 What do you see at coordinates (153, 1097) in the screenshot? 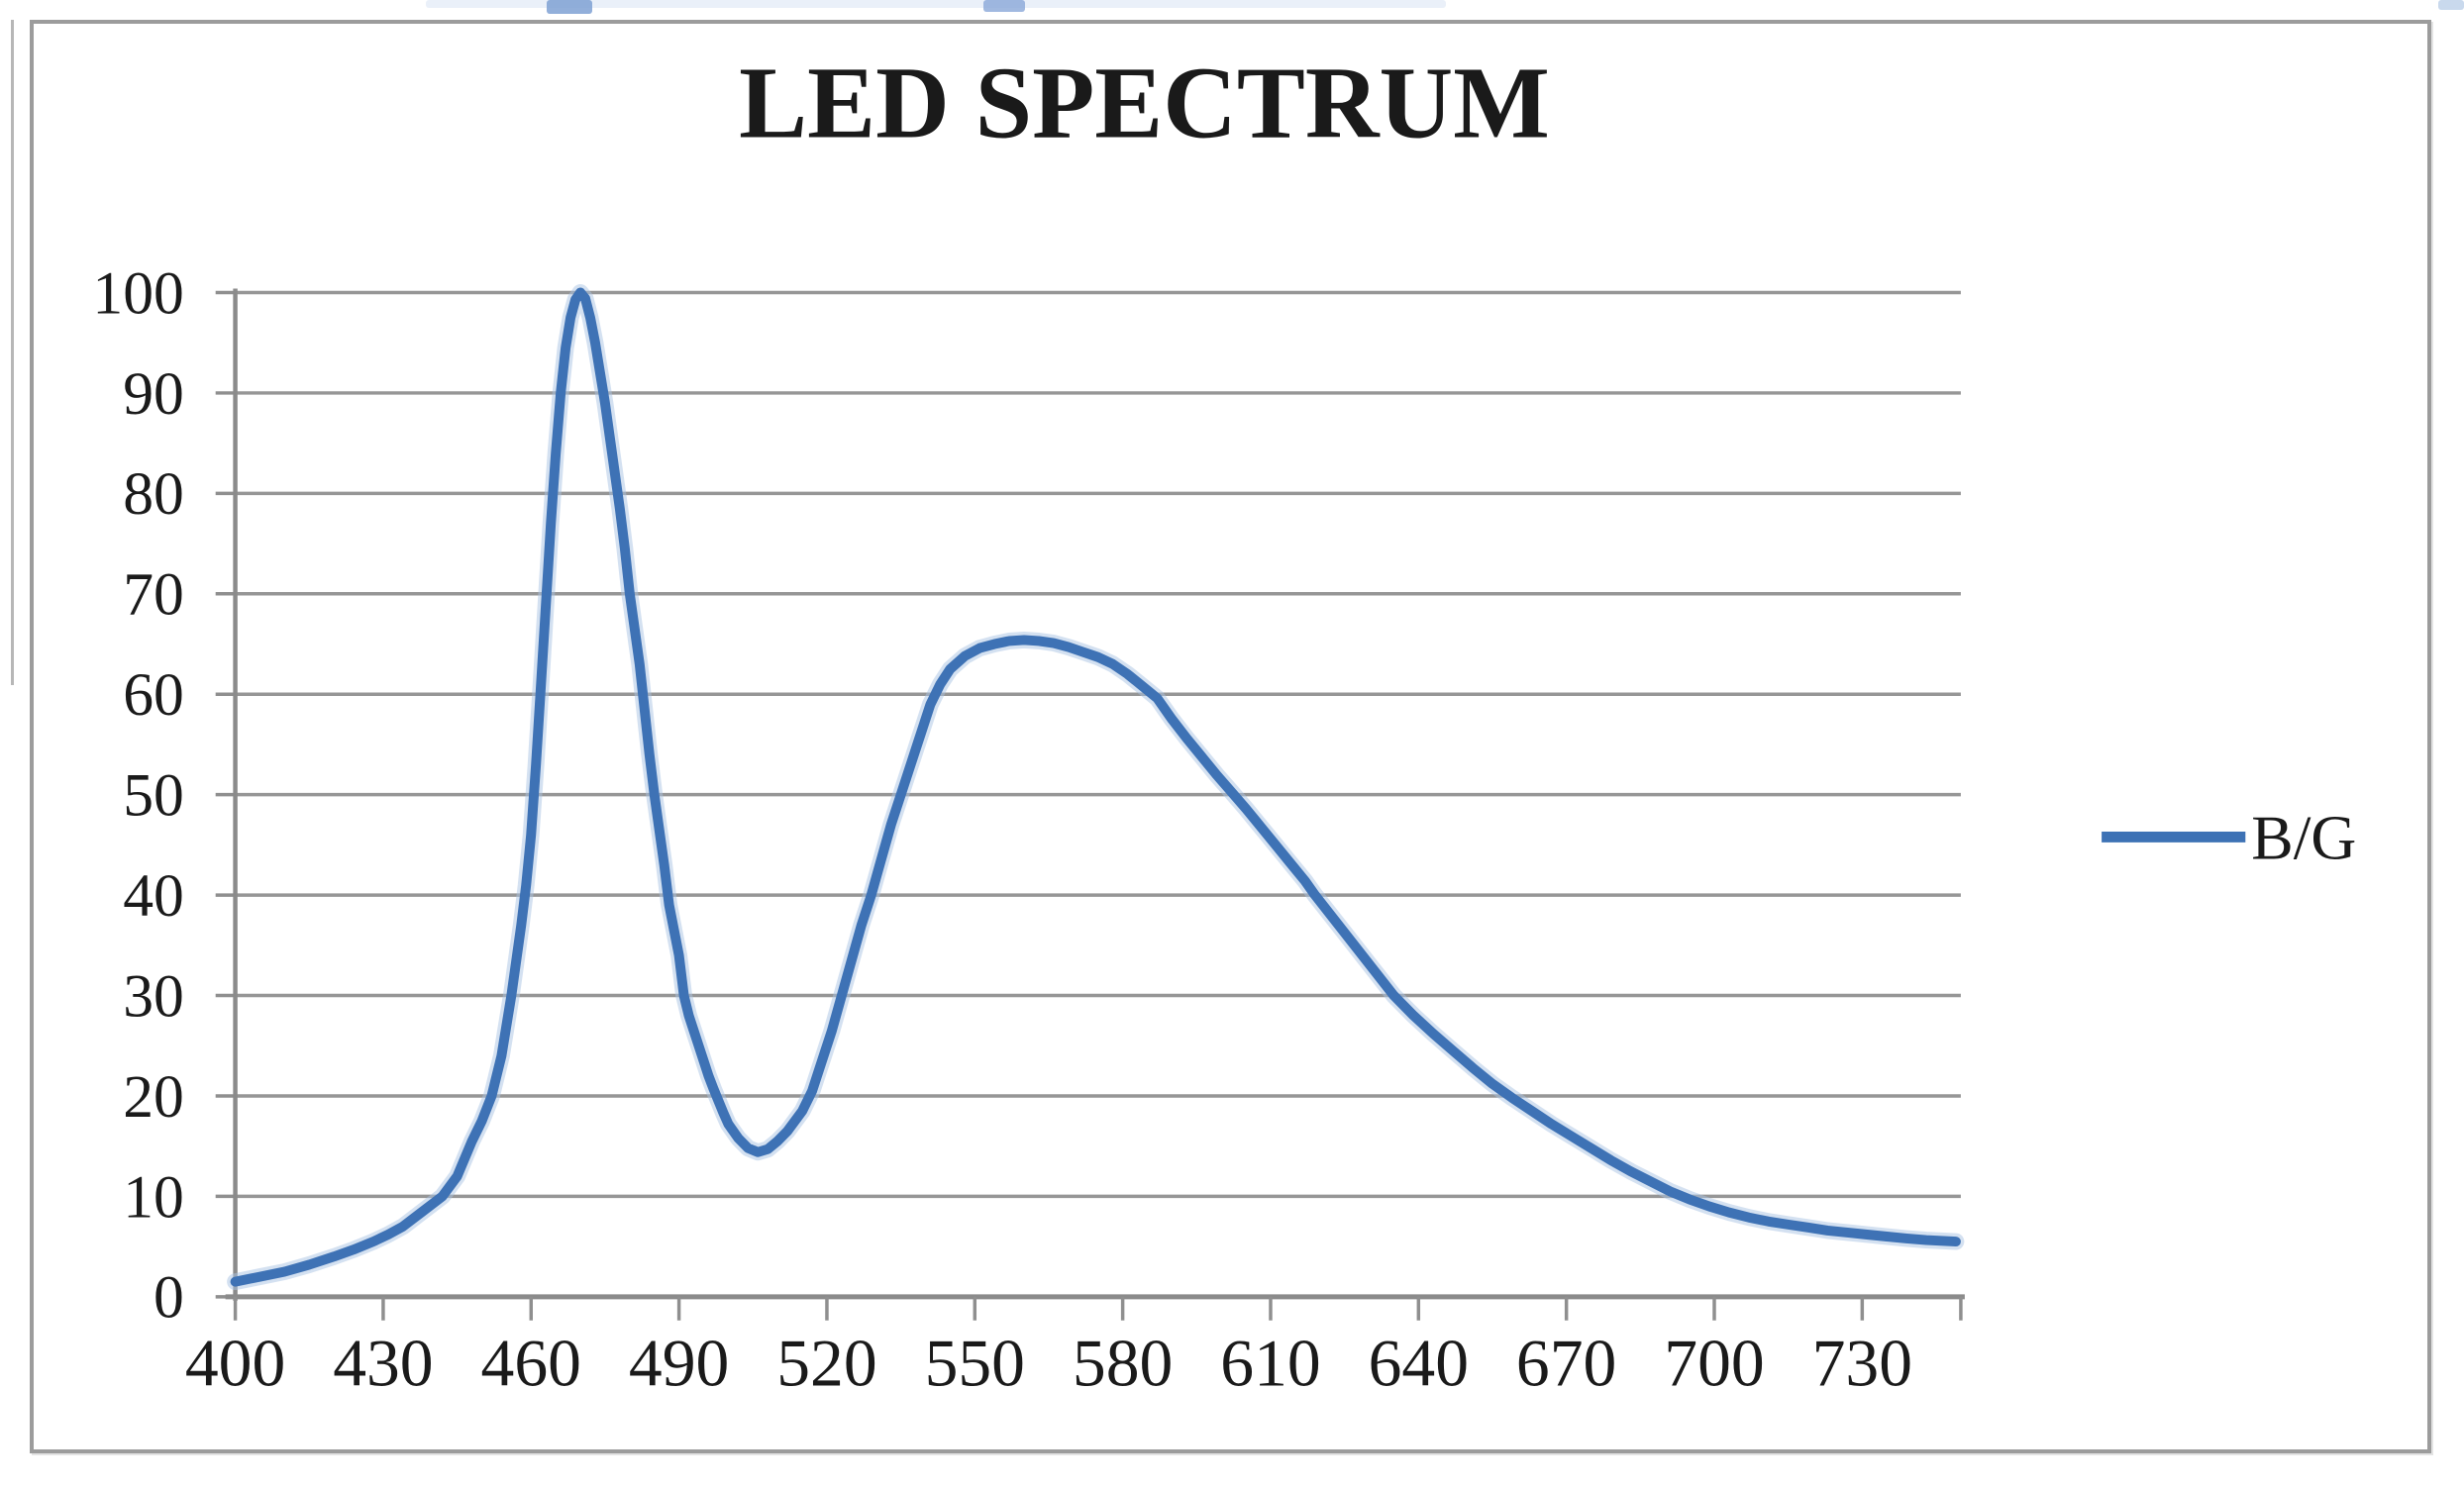
I see `y-tick-label: 20` at bounding box center [153, 1097].